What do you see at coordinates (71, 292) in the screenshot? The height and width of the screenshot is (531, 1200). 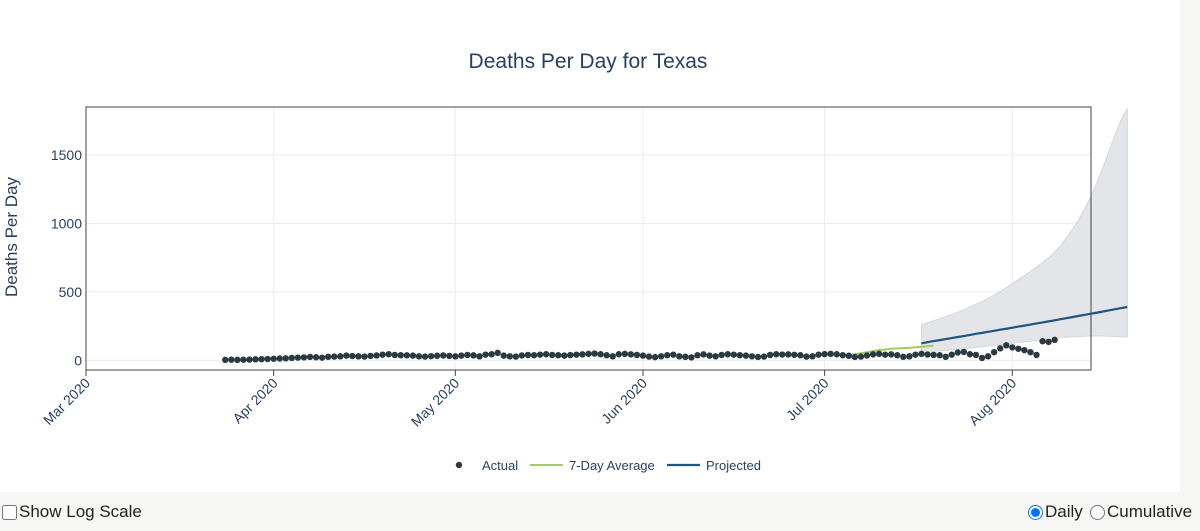 I see `y-tick-label: 500` at bounding box center [71, 292].